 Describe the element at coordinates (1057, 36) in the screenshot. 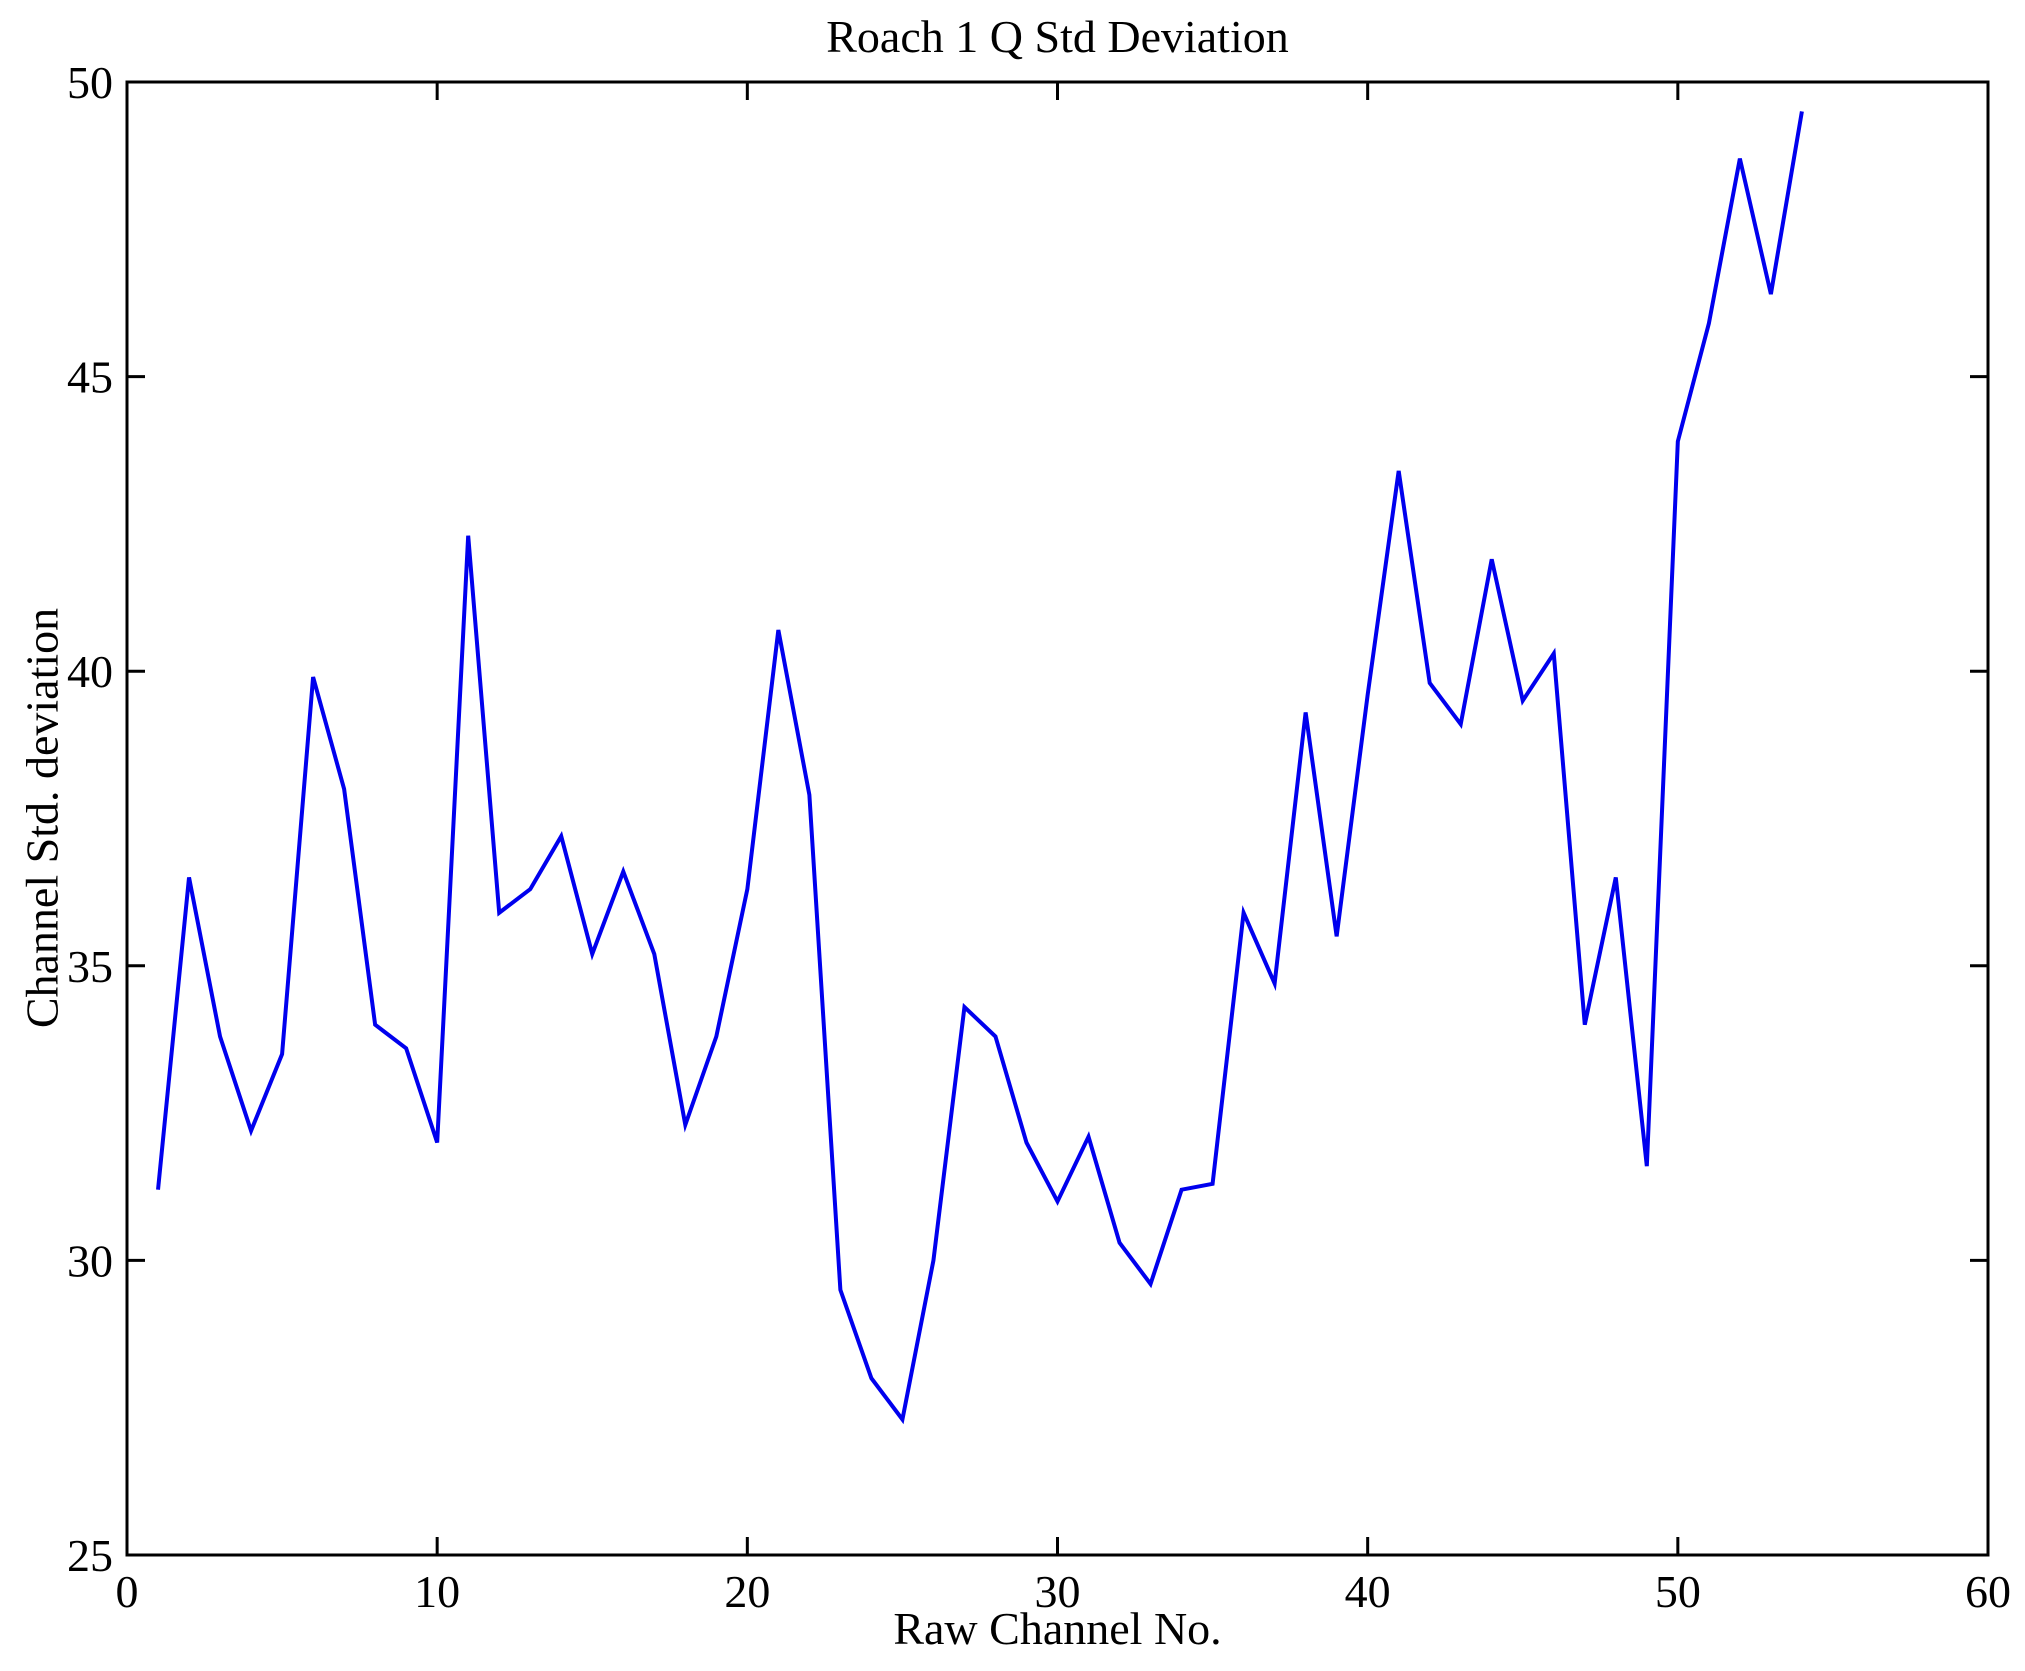

I see `chart-title: Roach 1 Q Std Deviation` at that location.